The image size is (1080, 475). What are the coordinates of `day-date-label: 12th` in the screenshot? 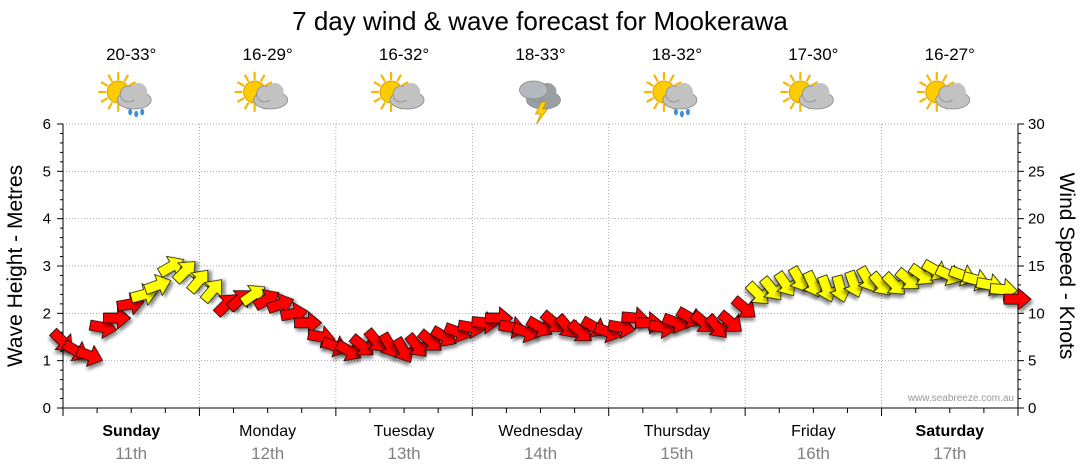 It's located at (267, 453).